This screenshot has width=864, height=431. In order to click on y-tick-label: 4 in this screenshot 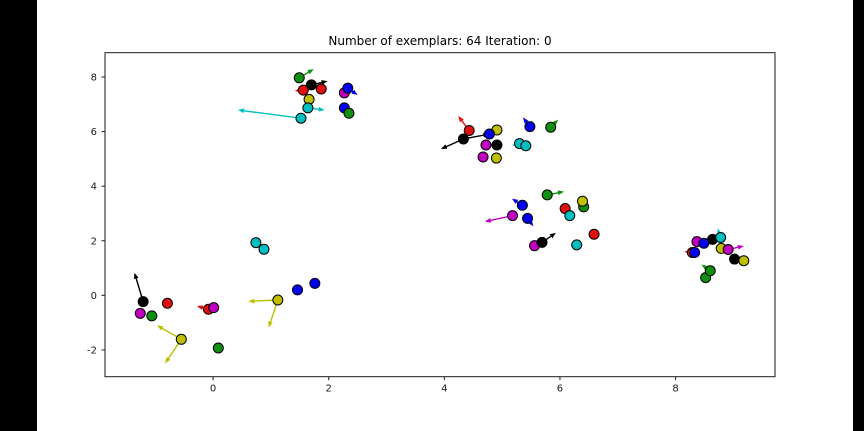, I will do `click(94, 187)`.